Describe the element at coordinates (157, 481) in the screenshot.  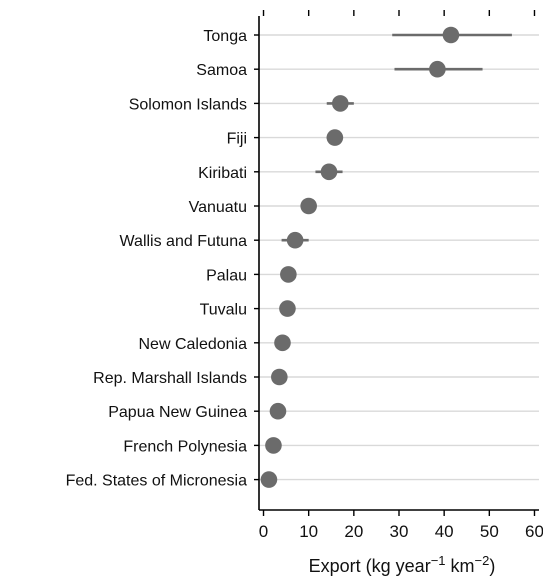
I see `category-label-fed-states-of-micronesia: Fed. States of Micronesia` at that location.